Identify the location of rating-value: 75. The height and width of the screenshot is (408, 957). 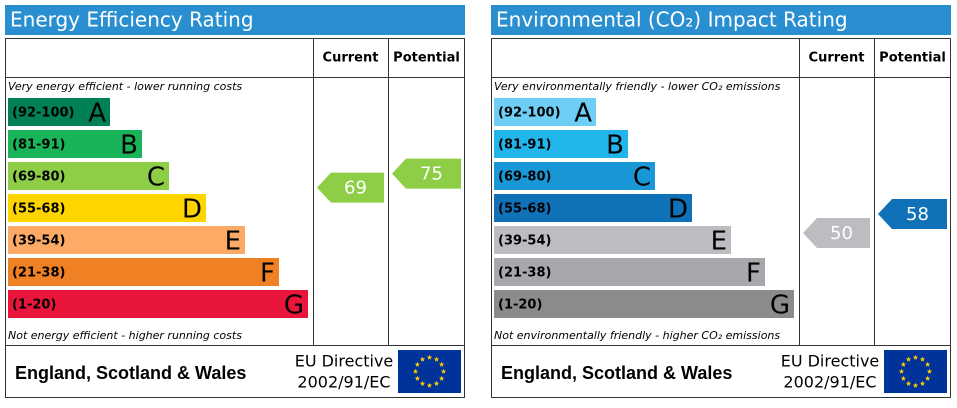
(431, 174).